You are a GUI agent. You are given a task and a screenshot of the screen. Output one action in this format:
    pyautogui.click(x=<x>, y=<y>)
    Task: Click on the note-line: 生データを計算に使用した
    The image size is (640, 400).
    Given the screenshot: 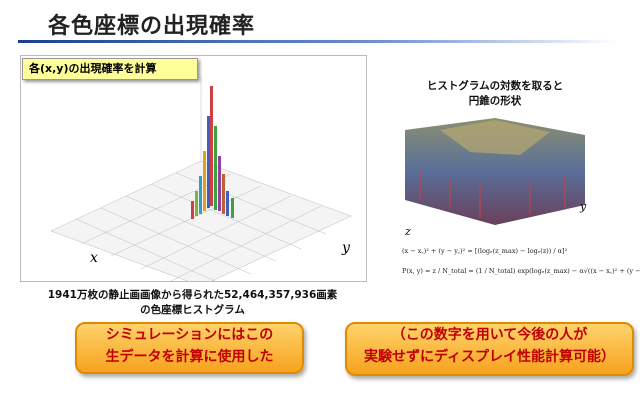 What is the action you would take?
    pyautogui.click(x=189, y=357)
    